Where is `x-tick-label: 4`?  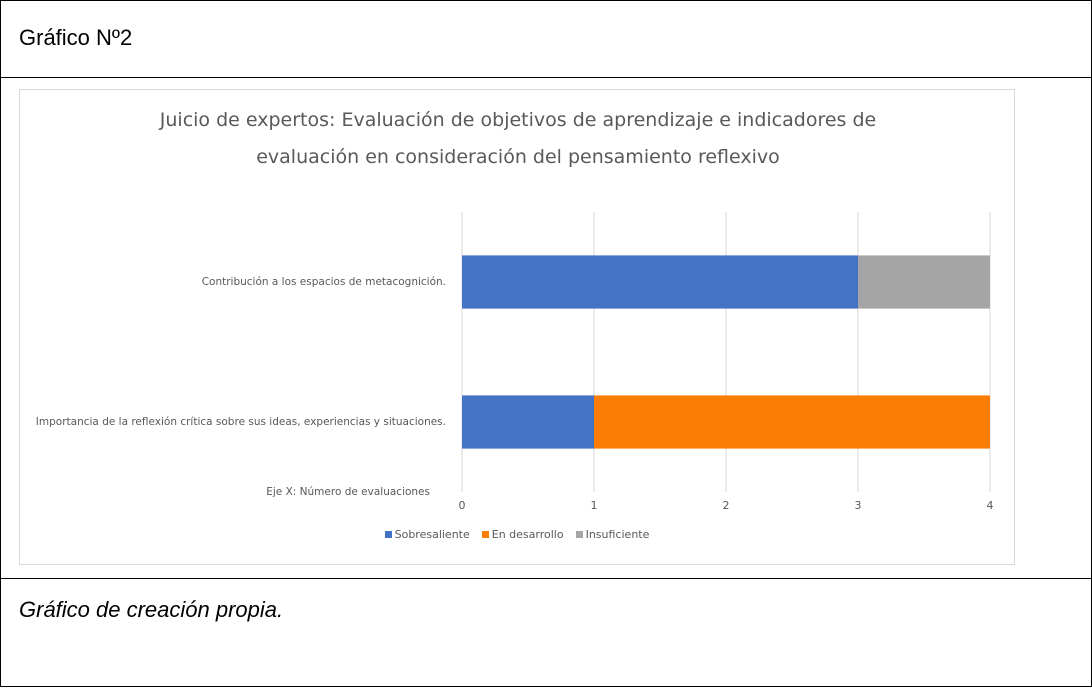 x-tick-label: 4 is located at coordinates (990, 505).